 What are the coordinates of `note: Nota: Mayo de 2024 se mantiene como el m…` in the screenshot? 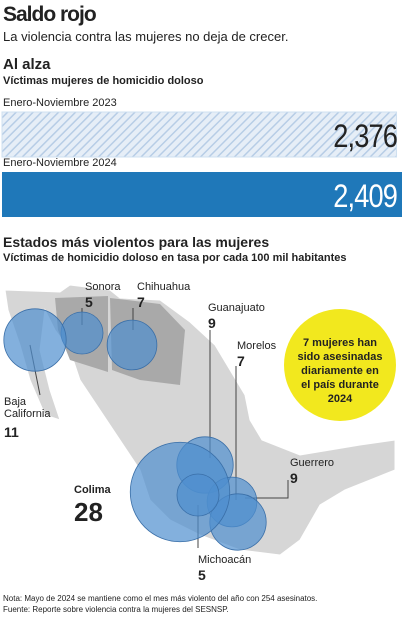 It's located at (160, 598).